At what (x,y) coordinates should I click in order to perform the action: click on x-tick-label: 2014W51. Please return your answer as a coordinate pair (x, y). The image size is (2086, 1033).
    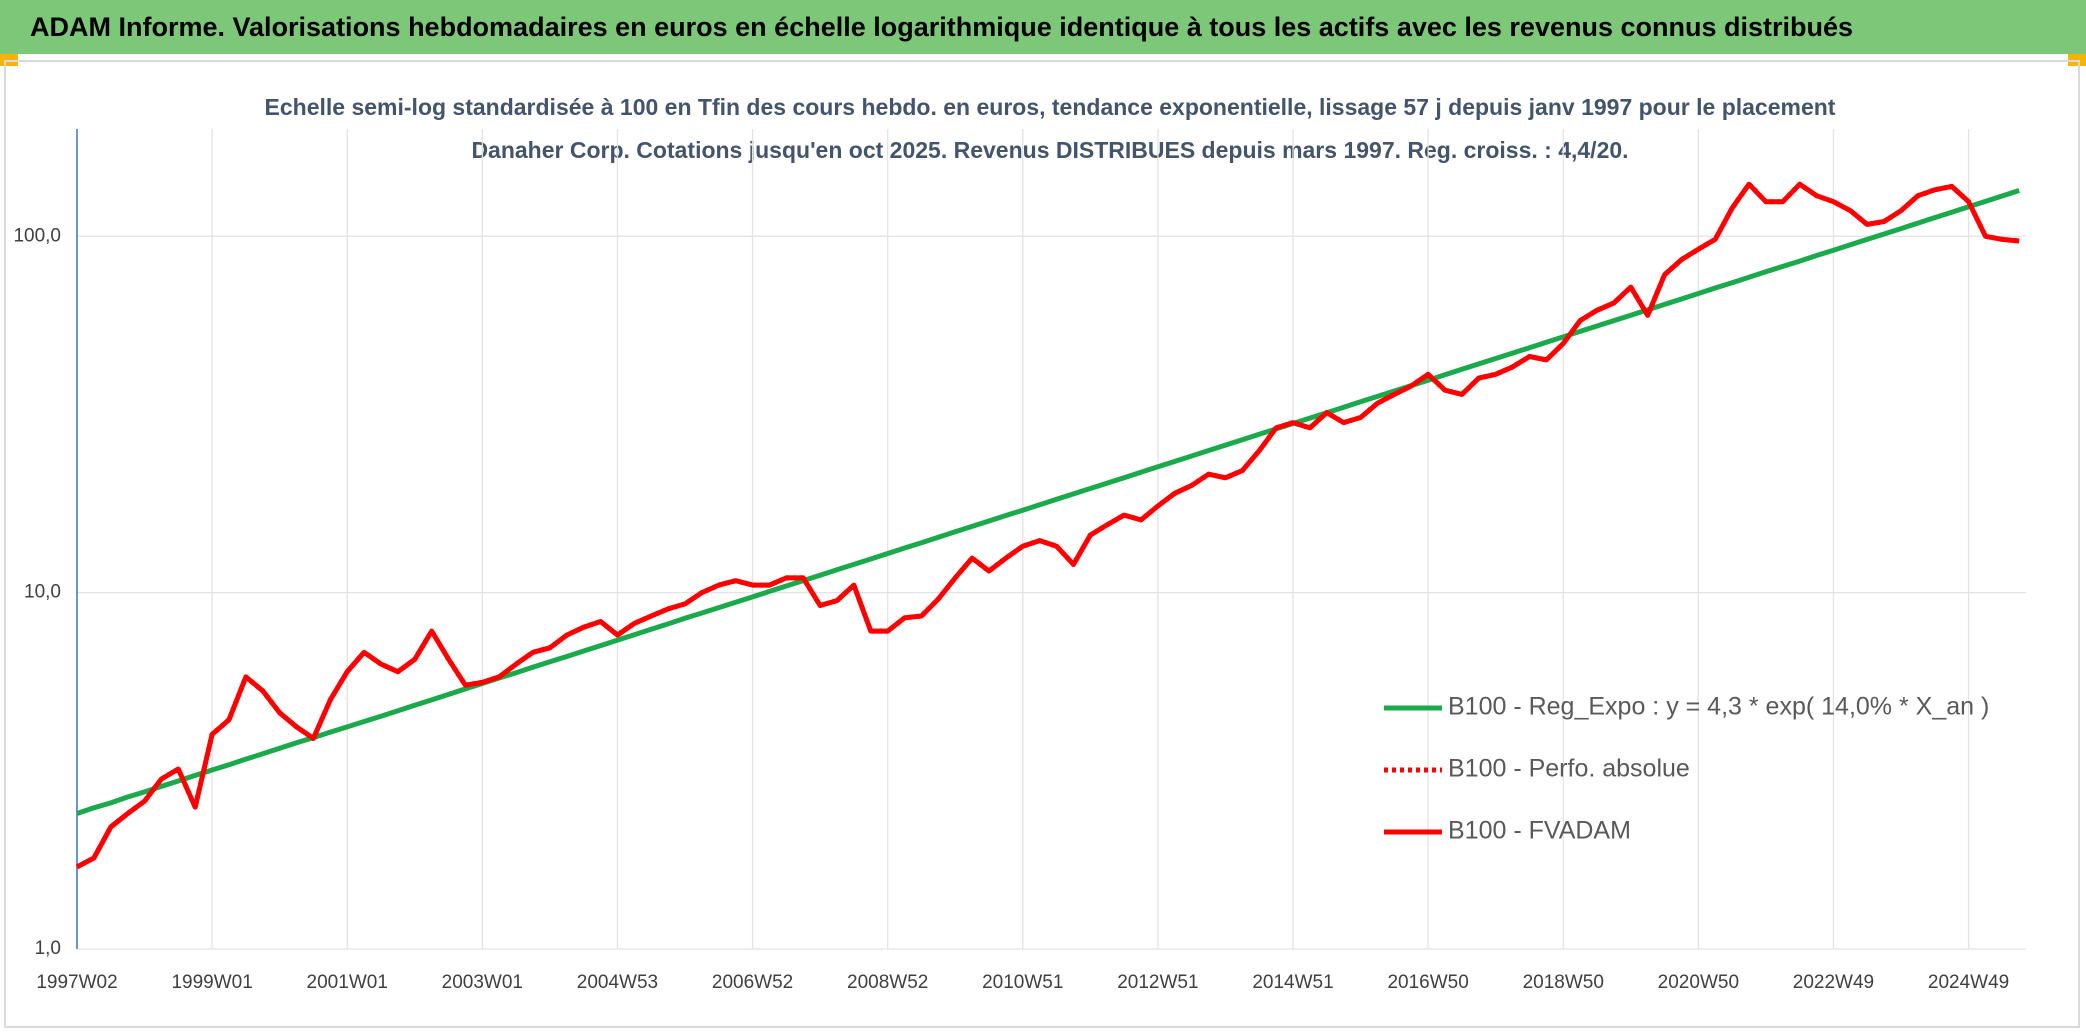
    Looking at the image, I should click on (1292, 982).